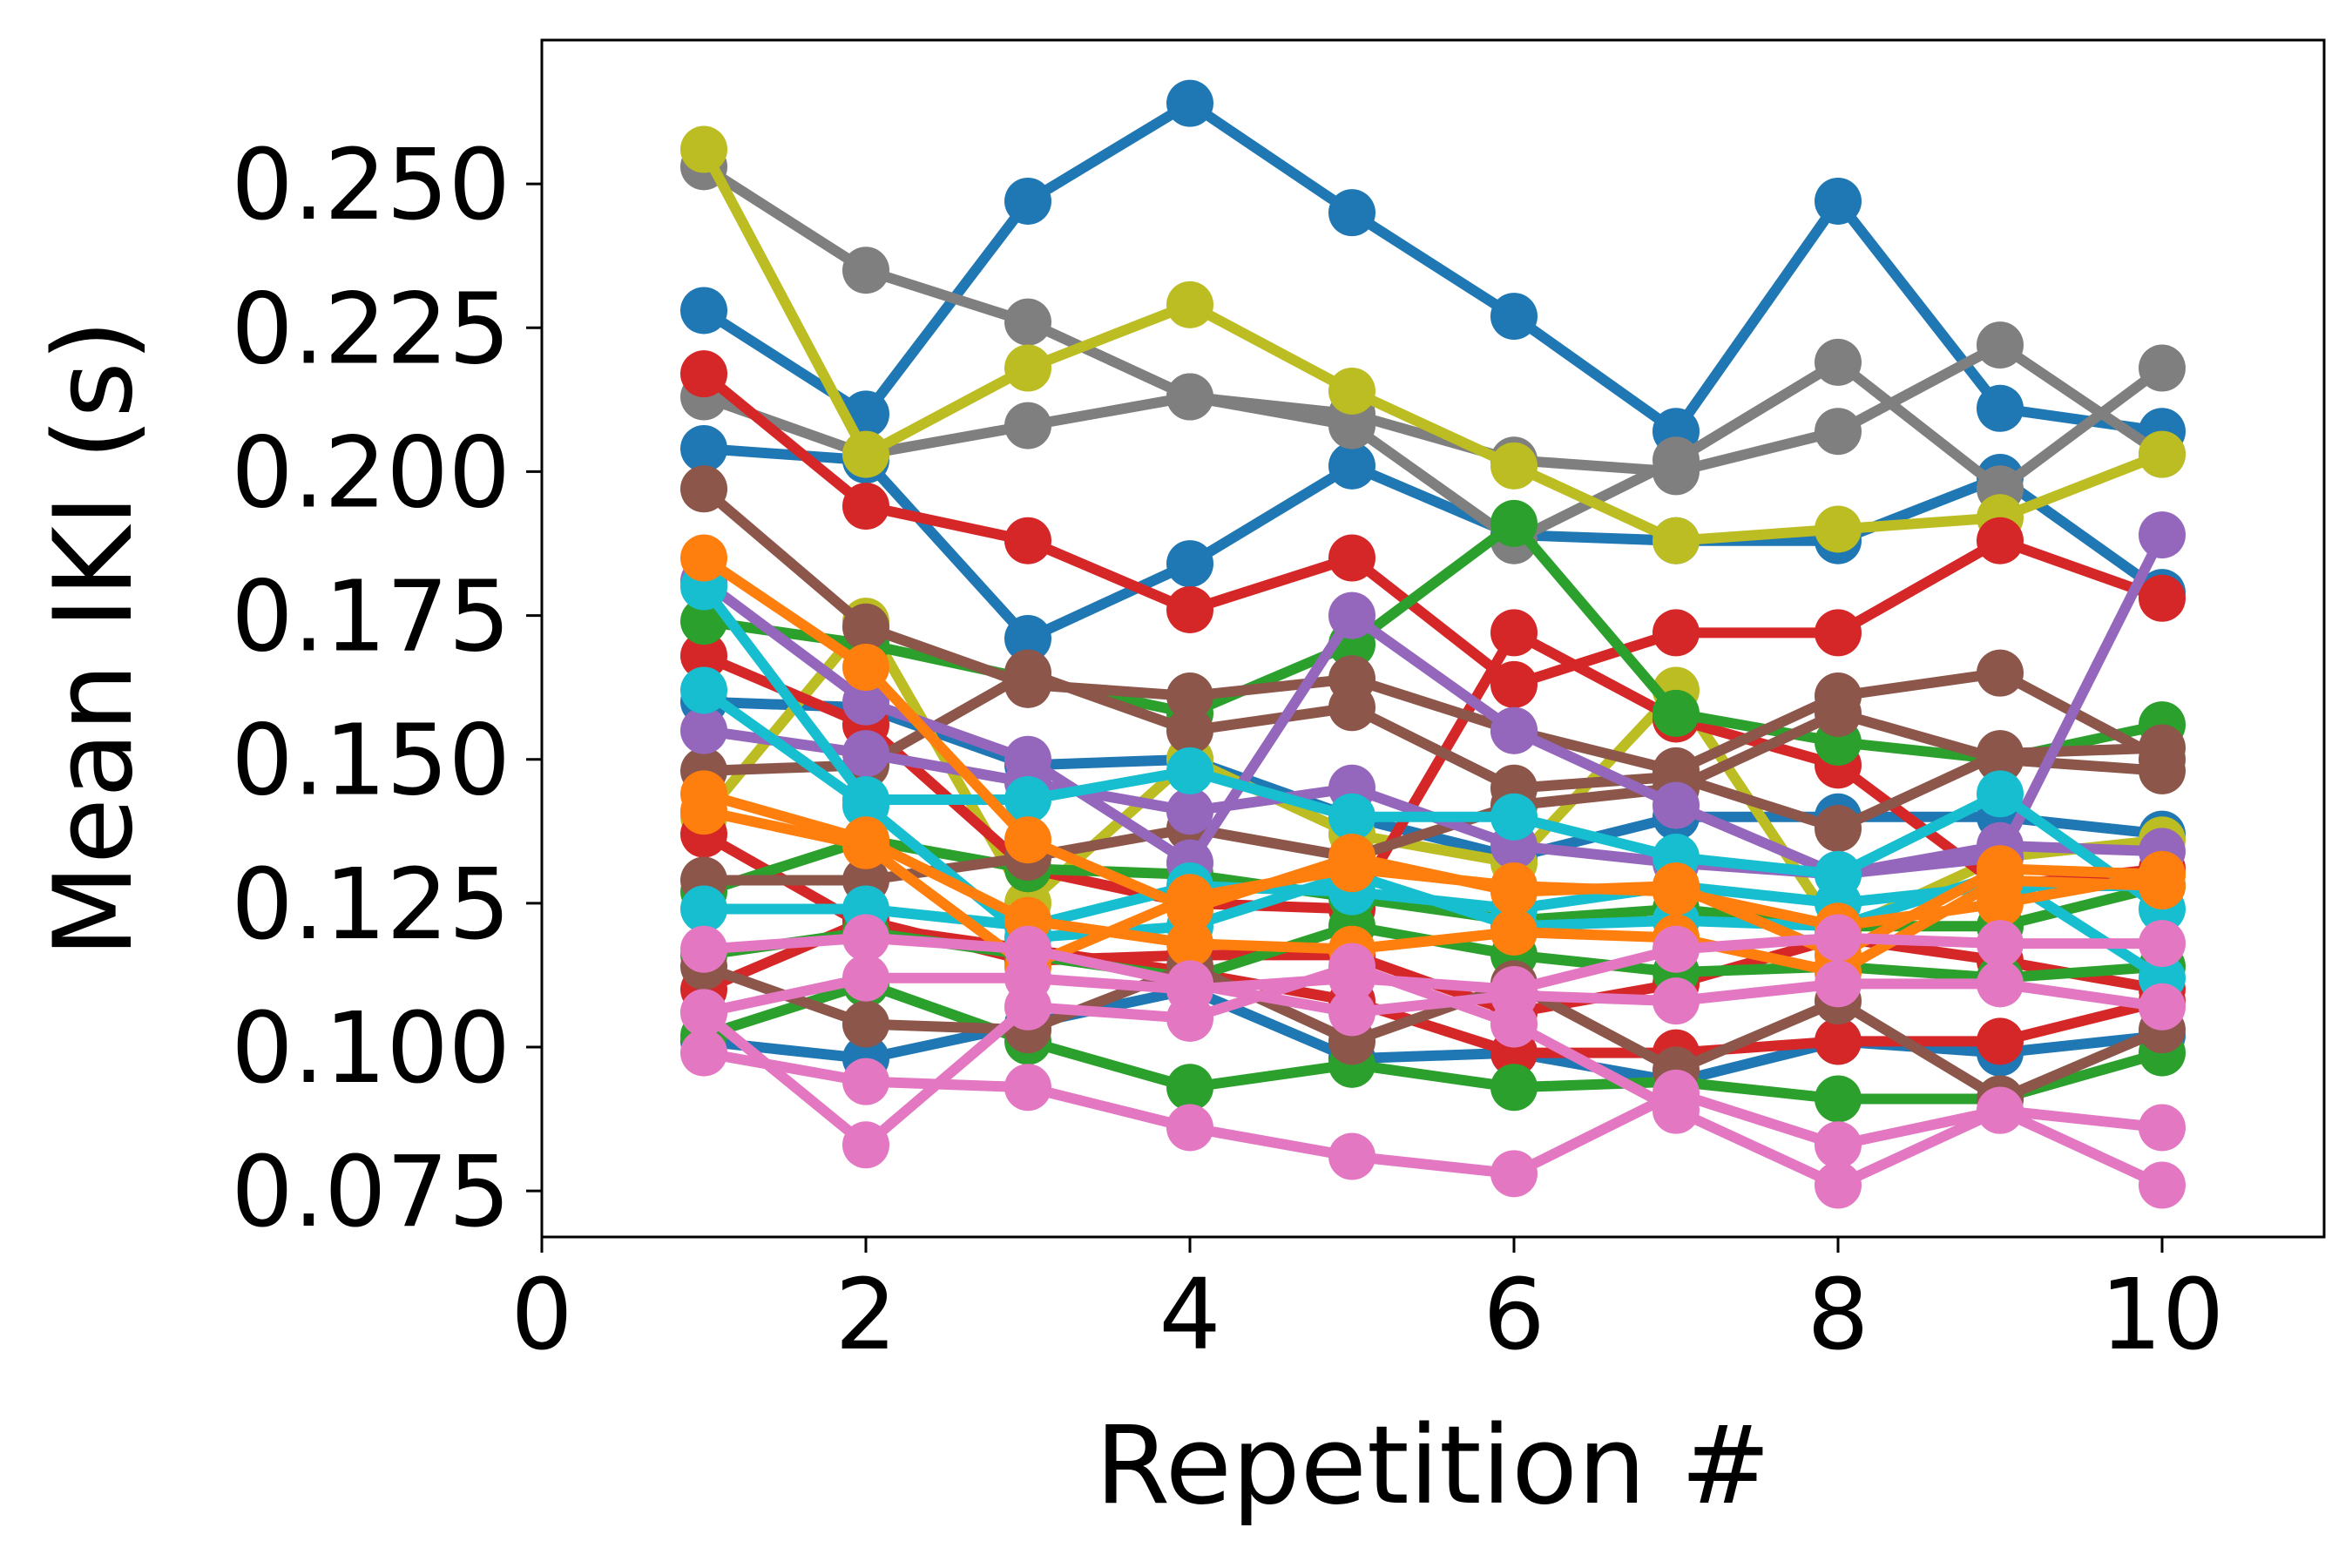 The image size is (2352, 1568). What do you see at coordinates (370, 905) in the screenshot?
I see `y-tick-label: 0.125` at bounding box center [370, 905].